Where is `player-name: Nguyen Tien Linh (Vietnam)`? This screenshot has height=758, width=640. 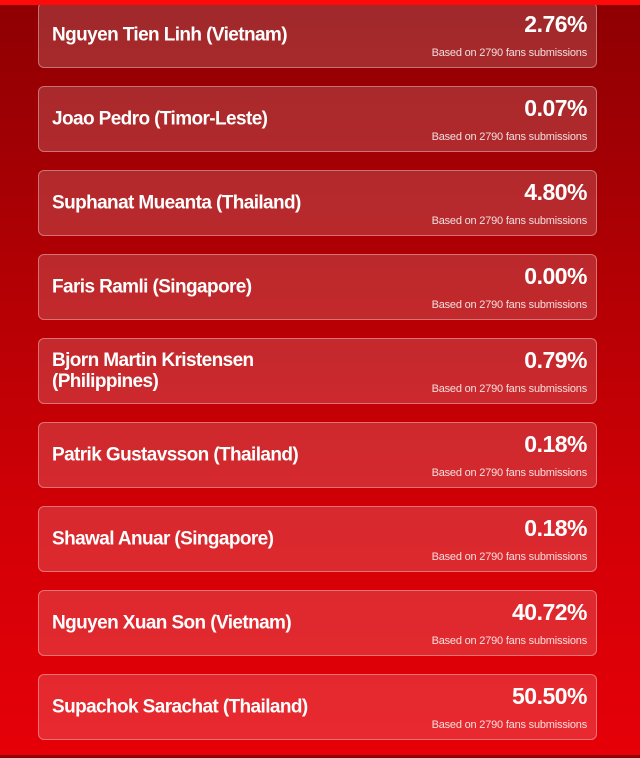 player-name: Nguyen Tien Linh (Vietnam) is located at coordinates (170, 35).